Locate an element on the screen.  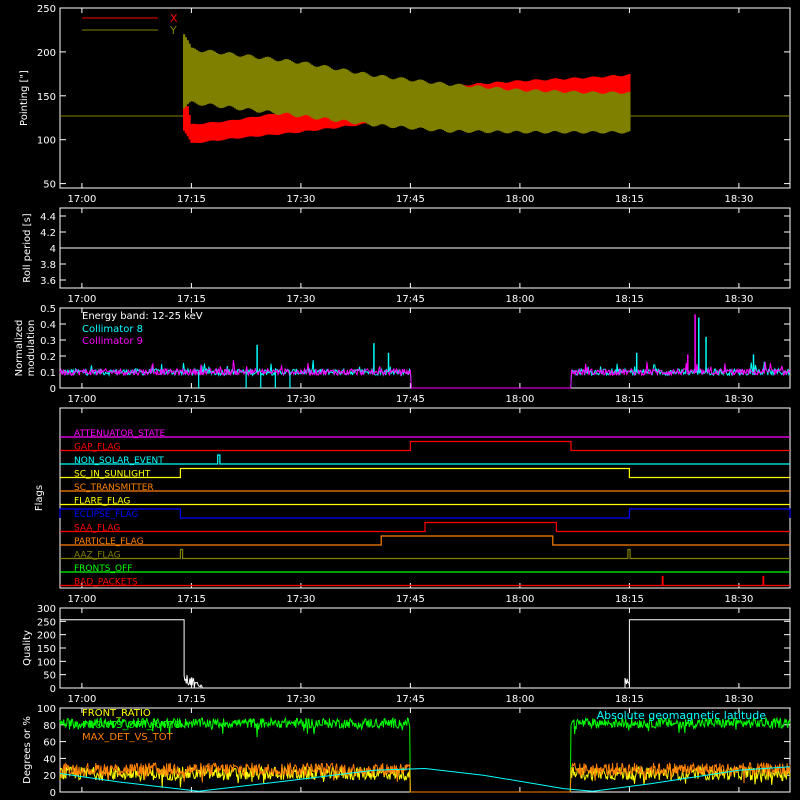
flag-label: GAP_FLAG is located at coordinates (97, 448).